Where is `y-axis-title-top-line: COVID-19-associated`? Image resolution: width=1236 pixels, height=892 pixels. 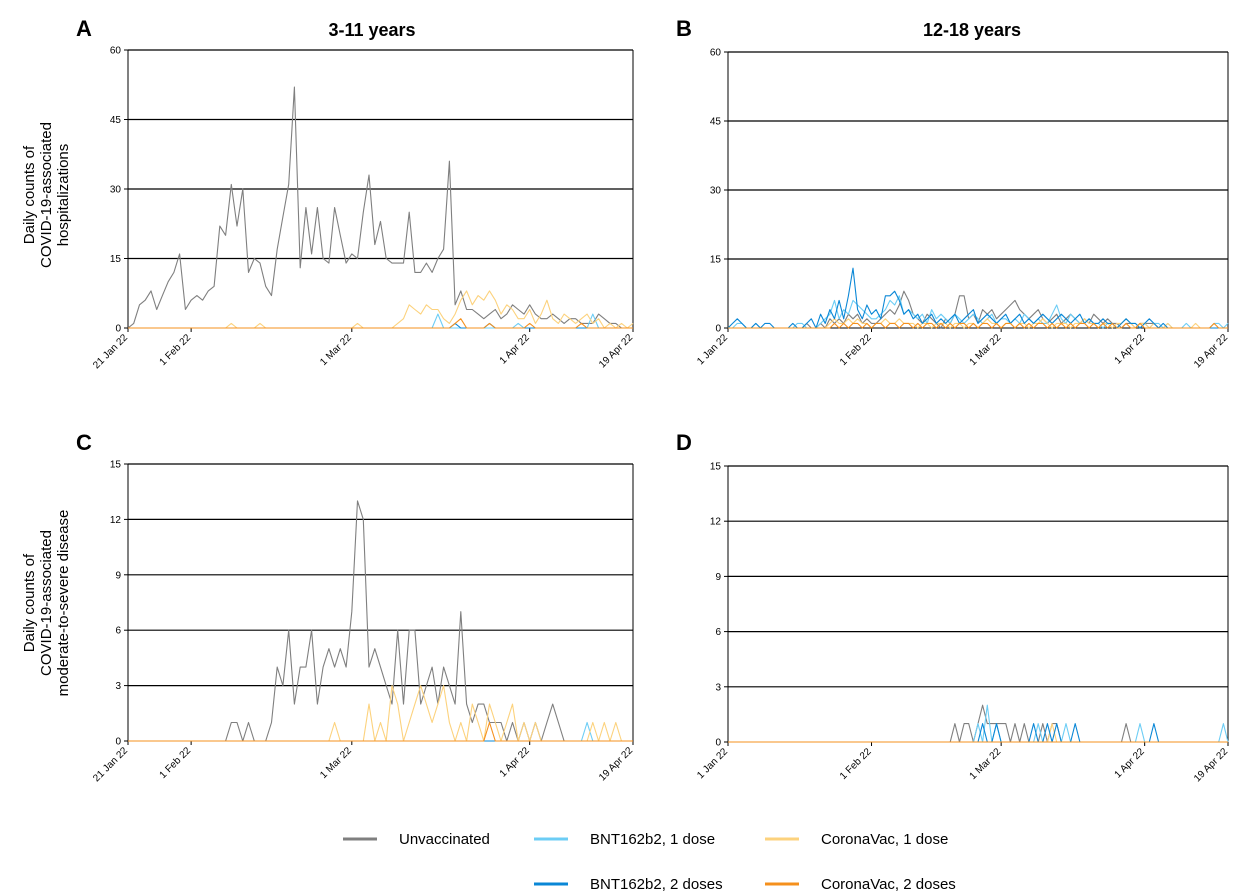 y-axis-title-top-line: COVID-19-associated is located at coordinates (46, 195).